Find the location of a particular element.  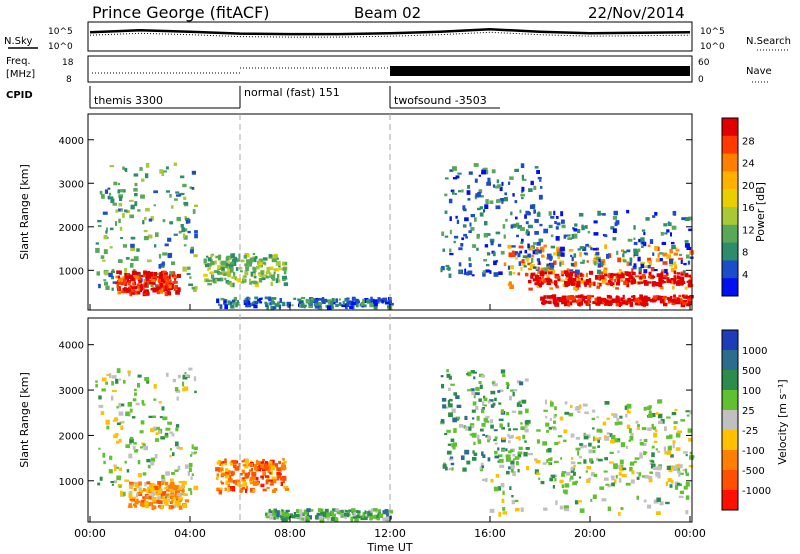

power-colorbar-tick: 20 is located at coordinates (748, 186).